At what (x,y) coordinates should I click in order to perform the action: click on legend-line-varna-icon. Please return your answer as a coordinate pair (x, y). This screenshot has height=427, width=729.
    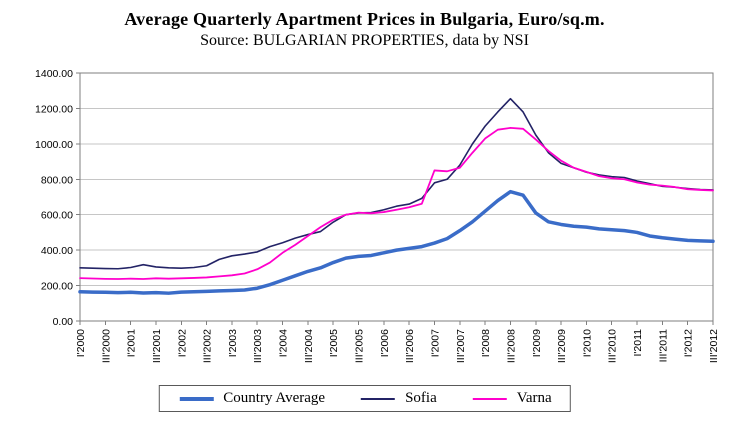
    Looking at the image, I should click on (489, 398).